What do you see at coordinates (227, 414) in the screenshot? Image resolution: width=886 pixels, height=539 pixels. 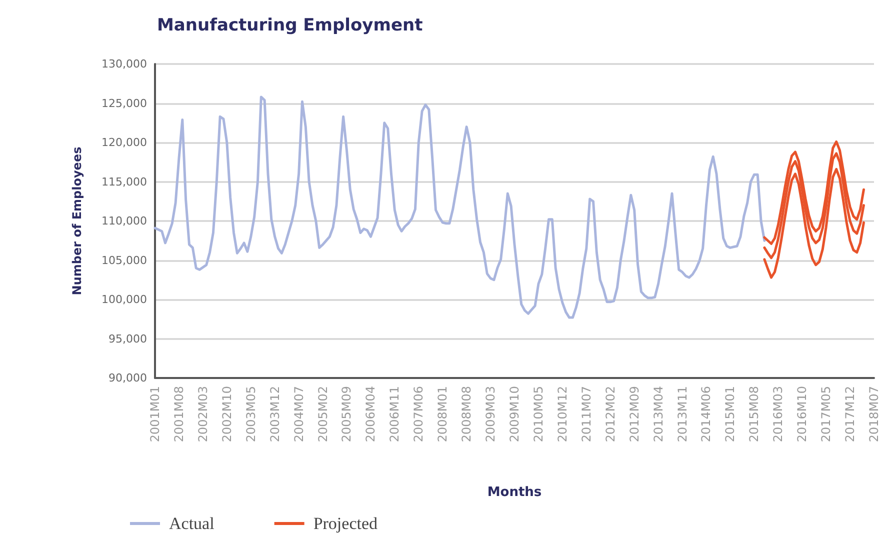 I see `x-tick-label: 2002M10` at bounding box center [227, 414].